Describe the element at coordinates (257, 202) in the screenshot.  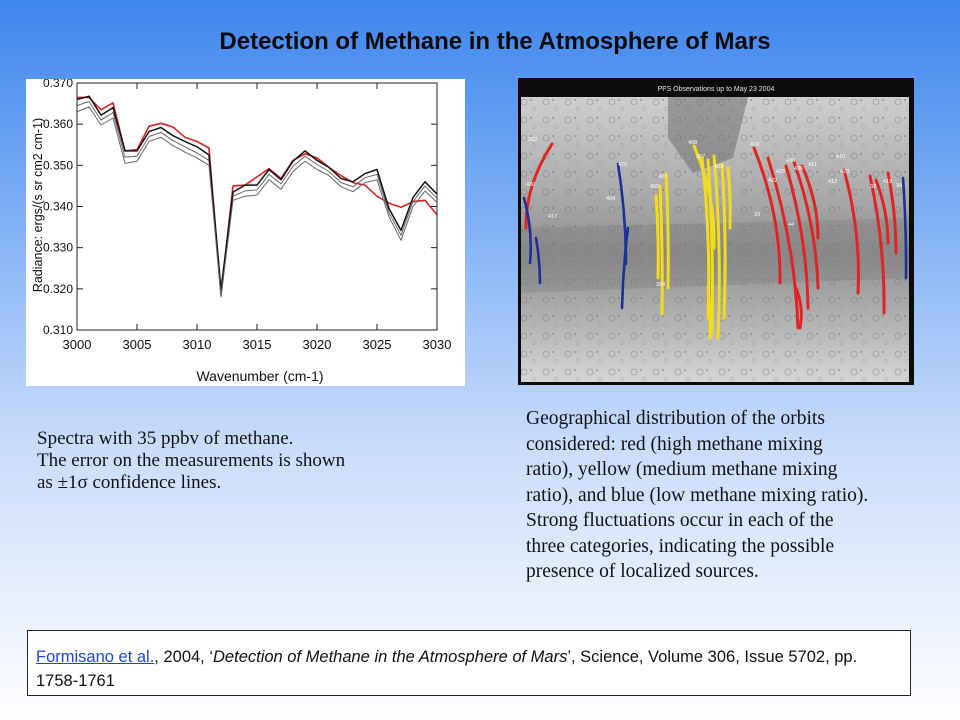
I see `series-line-lower-bound` at that location.